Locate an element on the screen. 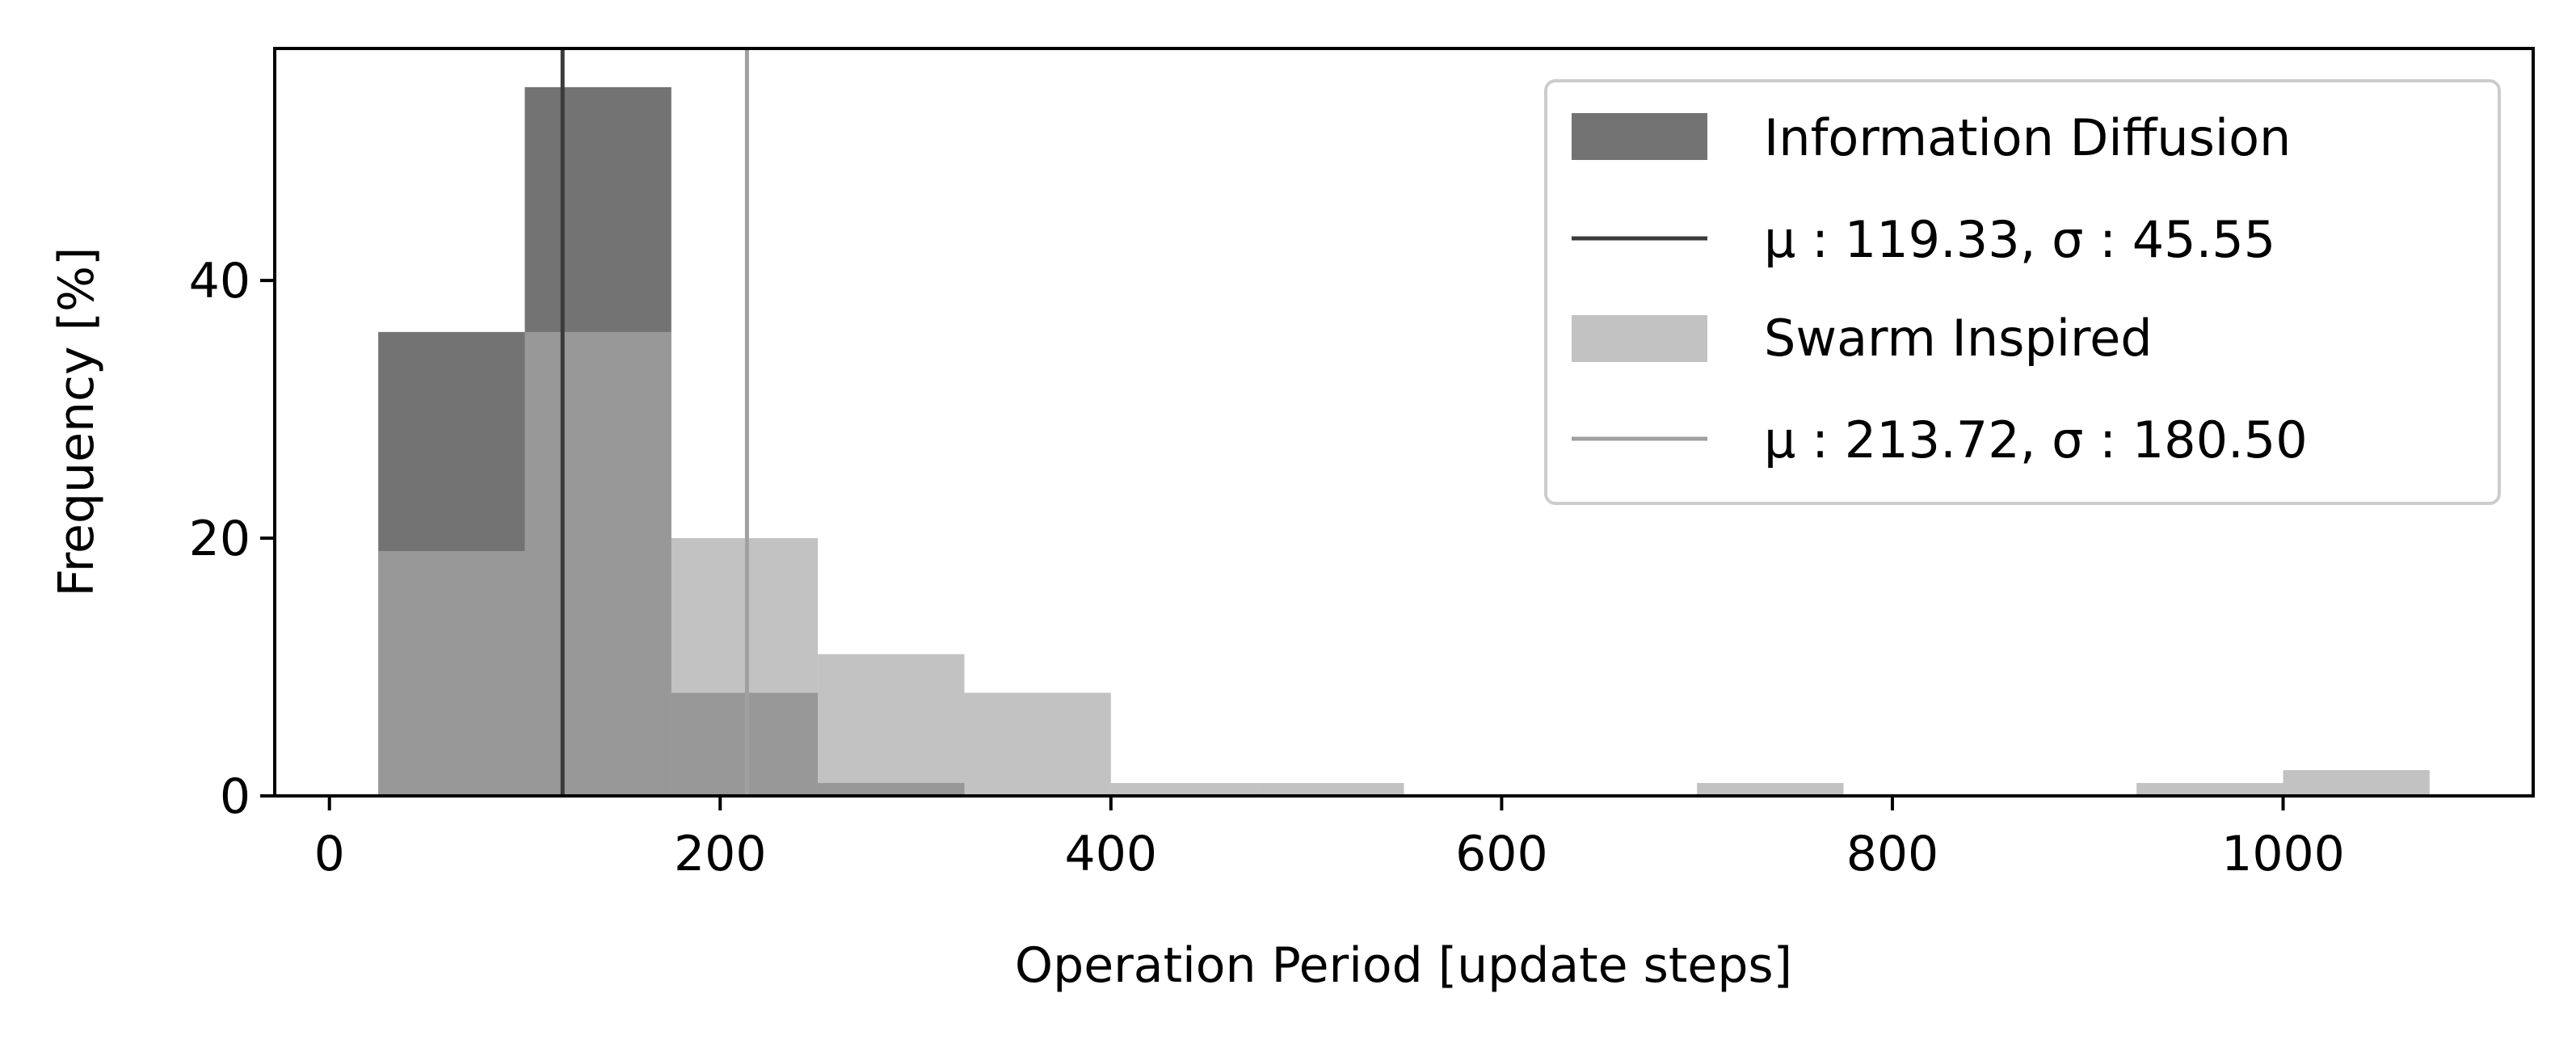 Image resolution: width=2576 pixels, height=1048 pixels. legend-swatch-information-diffusion is located at coordinates (1639, 136).